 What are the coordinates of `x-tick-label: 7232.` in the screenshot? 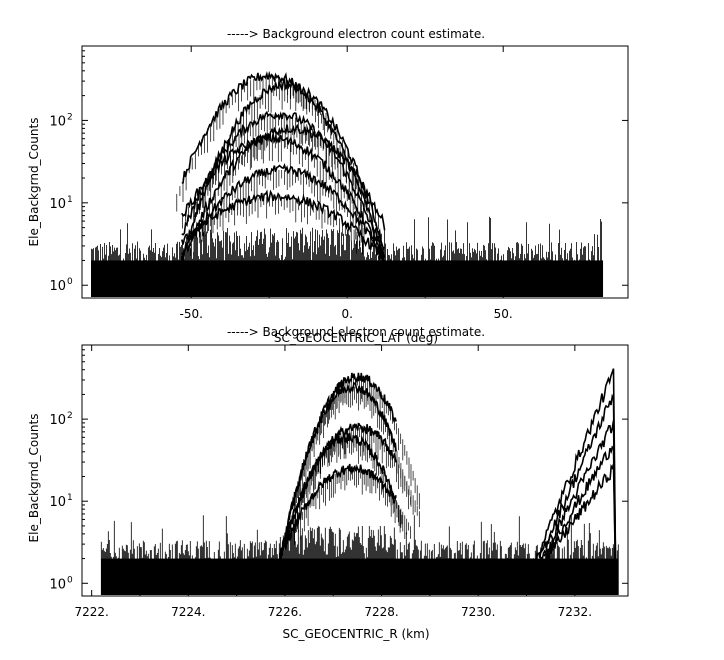 It's located at (575, 612).